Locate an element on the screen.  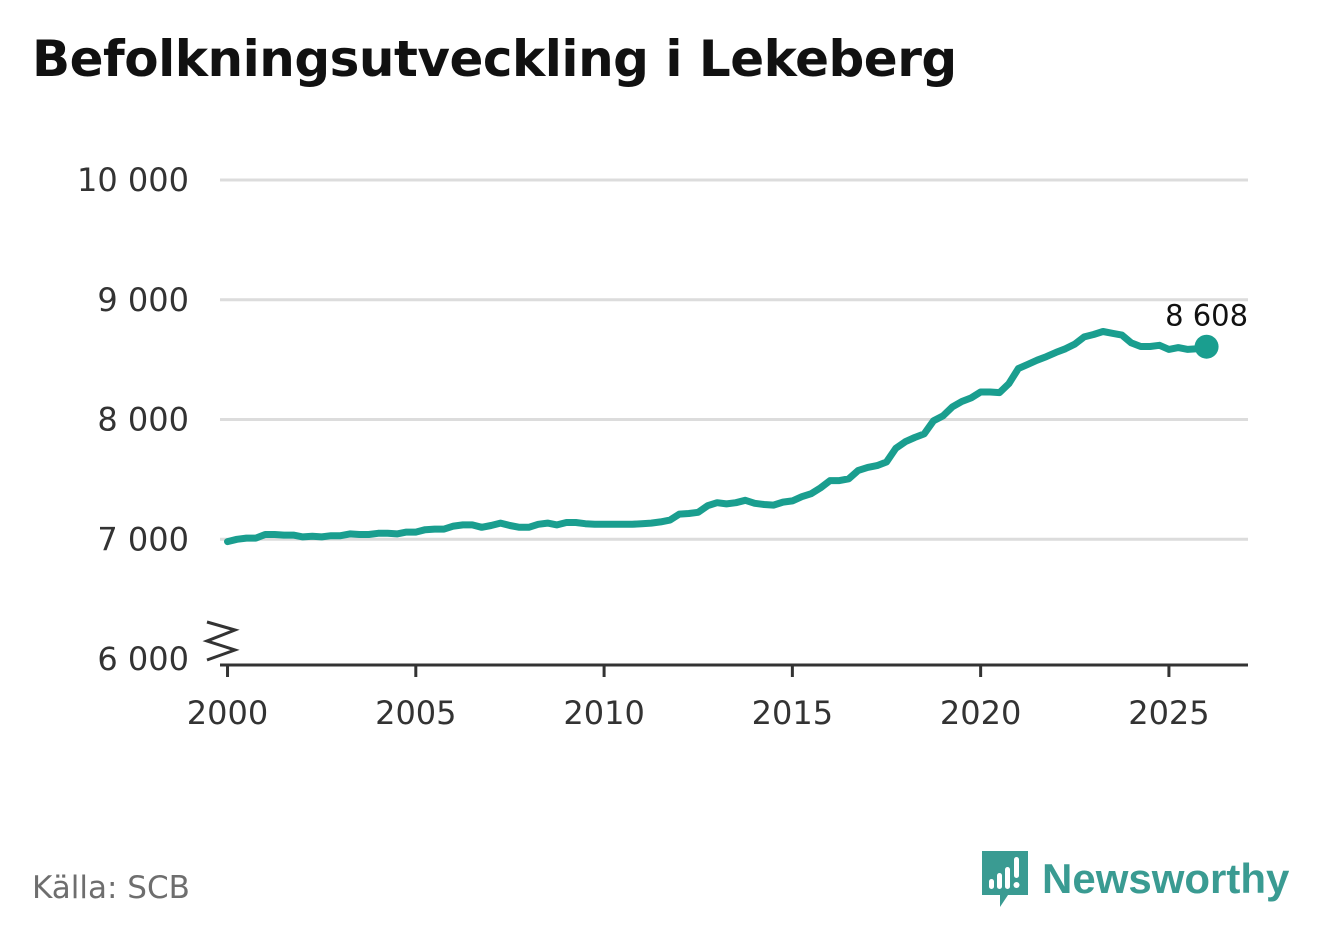
x-tick-label: 2000 is located at coordinates (227, 713).